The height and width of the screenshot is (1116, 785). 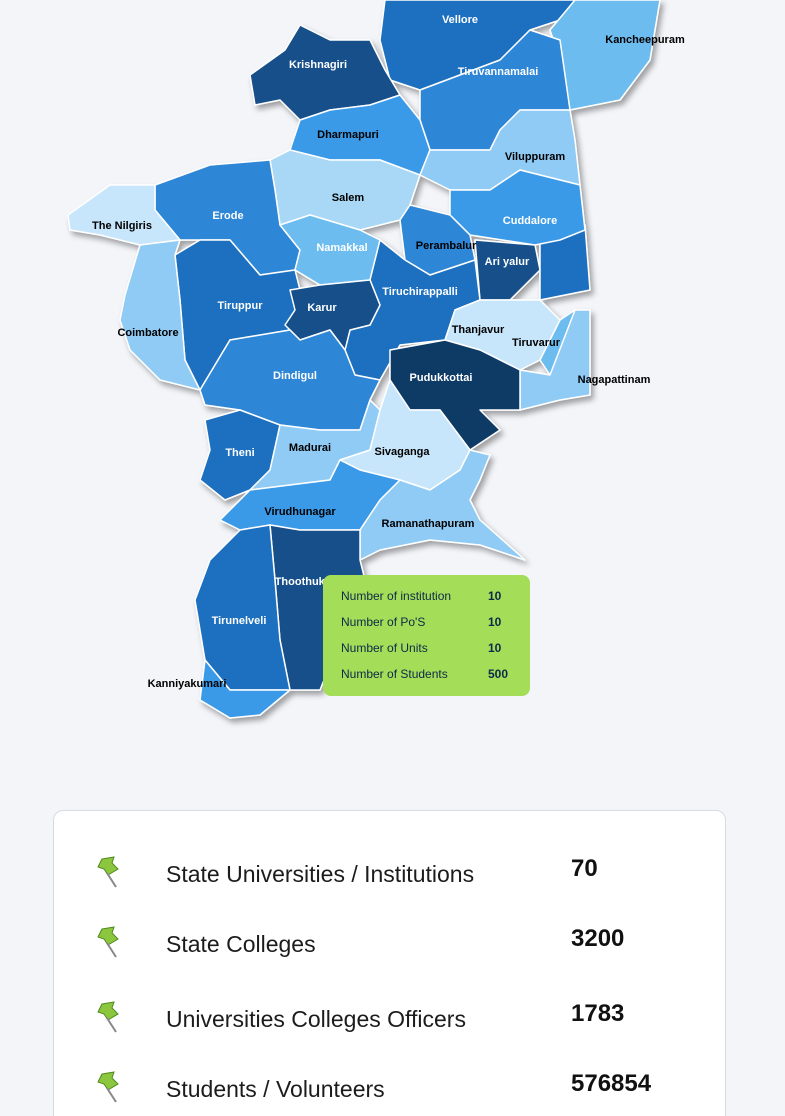 I want to click on district-label: Viluppuram, so click(x=535, y=157).